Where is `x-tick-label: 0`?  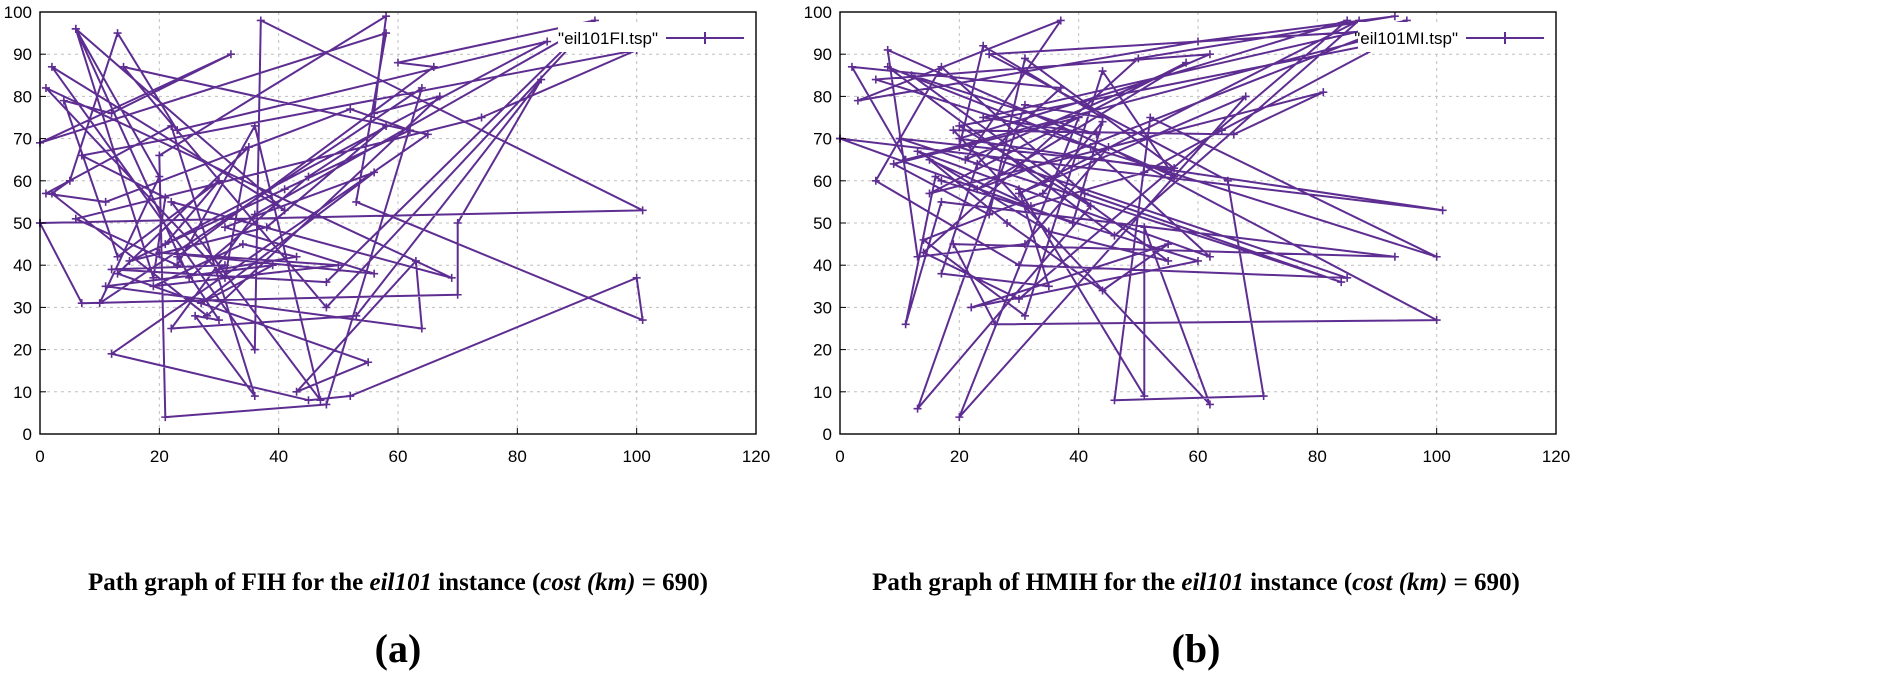 x-tick-label: 0 is located at coordinates (839, 456).